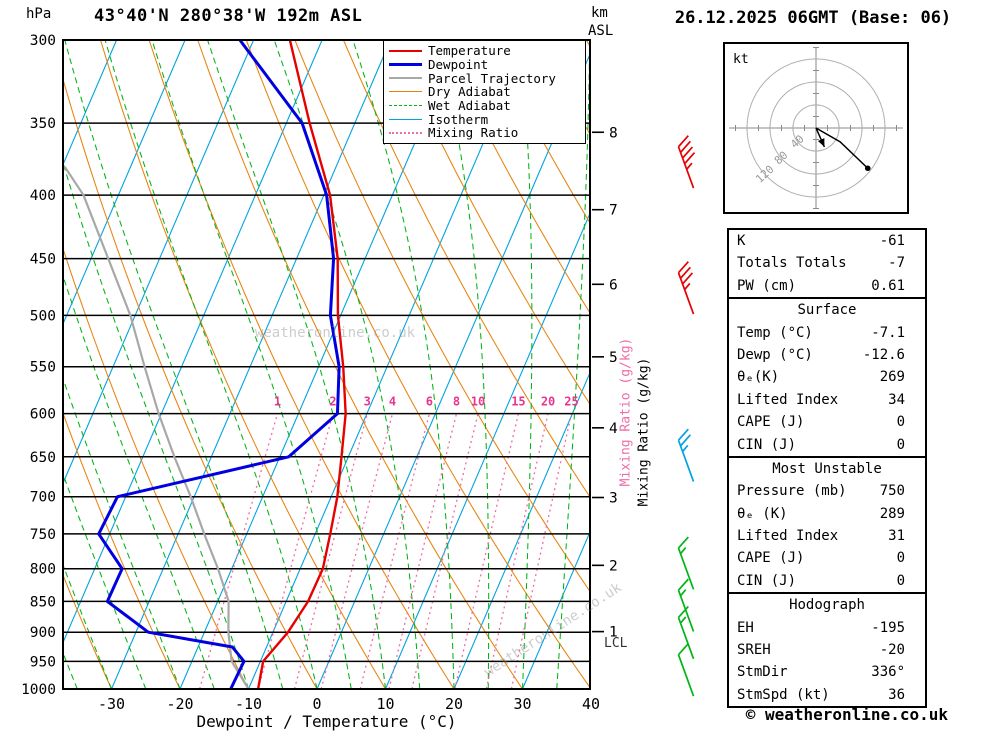  Describe the element at coordinates (827, 581) in the screenshot. I see `table-row: CIN (J) 0` at that location.